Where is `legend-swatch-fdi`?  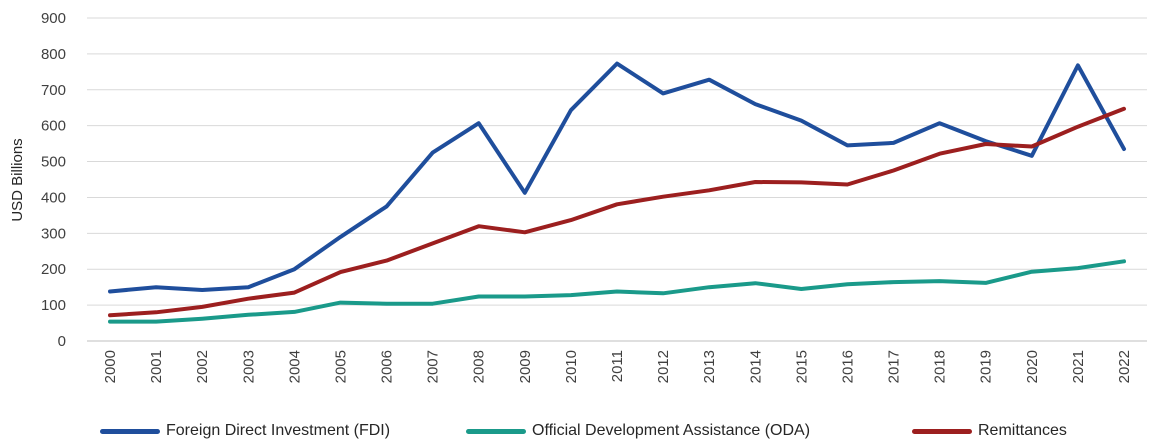 legend-swatch-fdi is located at coordinates (130, 431).